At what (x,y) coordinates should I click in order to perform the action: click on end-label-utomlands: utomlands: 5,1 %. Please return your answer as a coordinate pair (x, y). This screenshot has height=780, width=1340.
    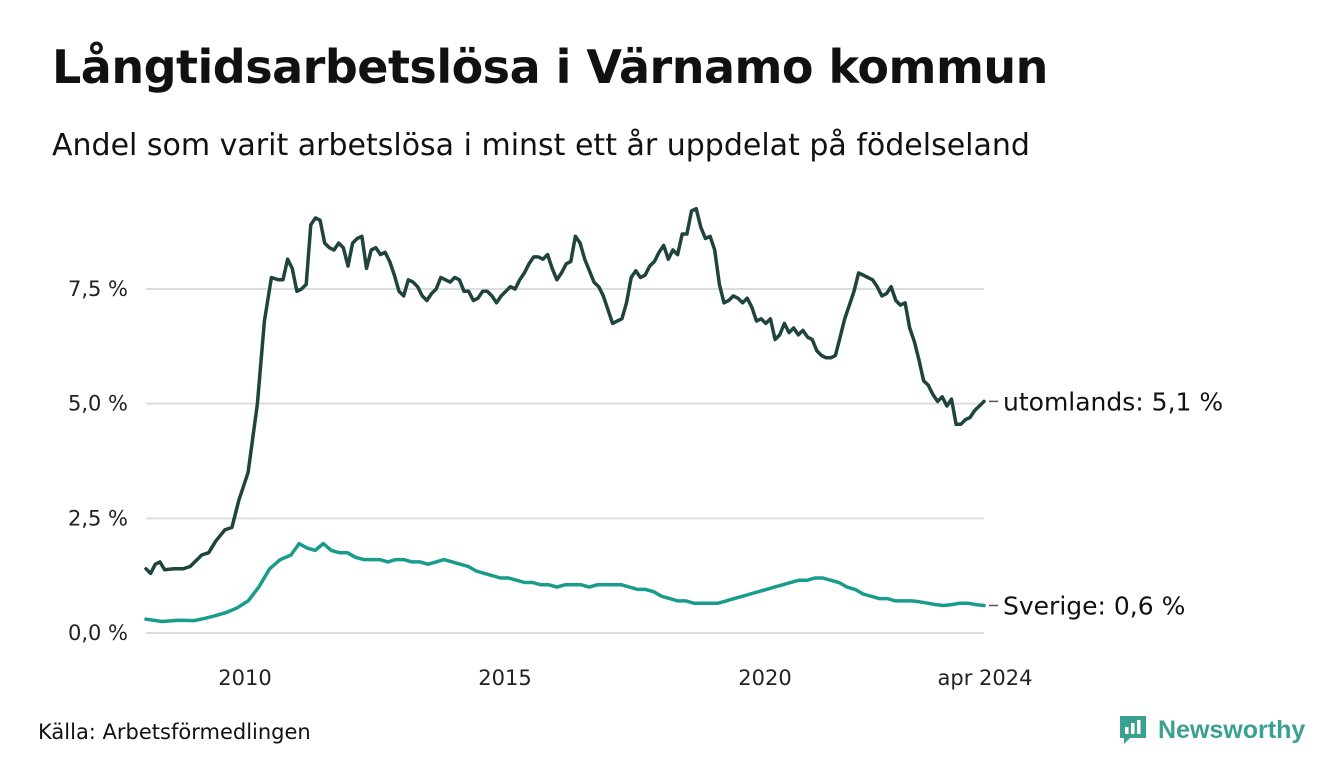
    Looking at the image, I should click on (1113, 401).